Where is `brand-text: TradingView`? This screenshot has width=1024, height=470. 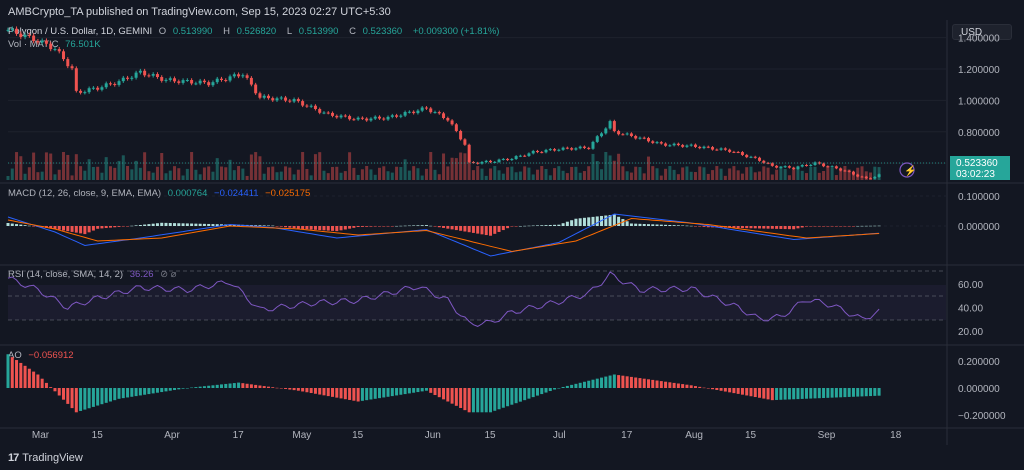
brand-text: TradingView is located at coordinates (52, 458).